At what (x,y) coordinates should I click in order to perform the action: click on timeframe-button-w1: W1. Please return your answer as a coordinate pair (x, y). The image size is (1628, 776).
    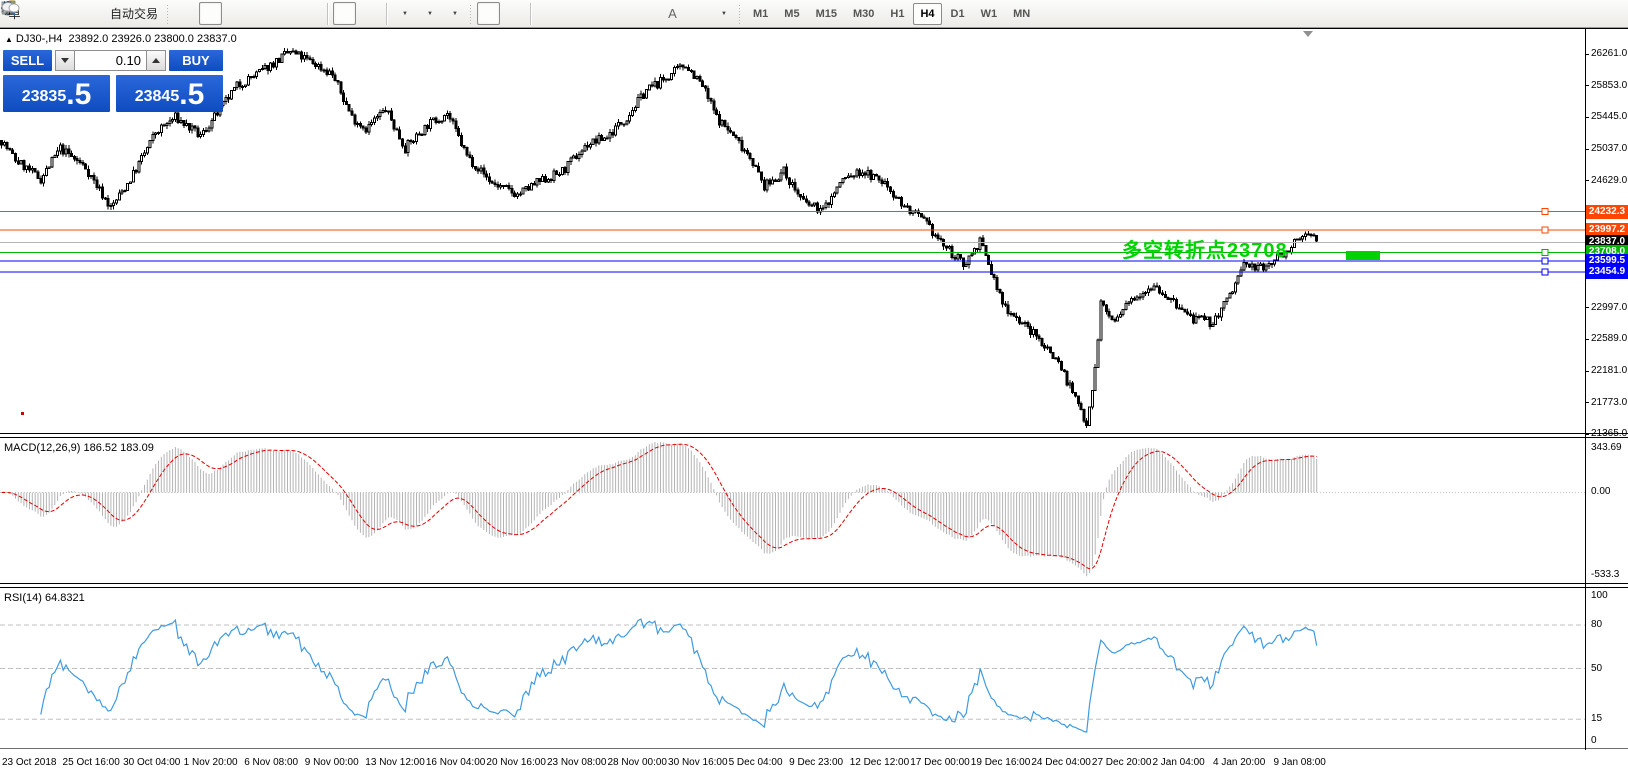
    Looking at the image, I should click on (989, 13).